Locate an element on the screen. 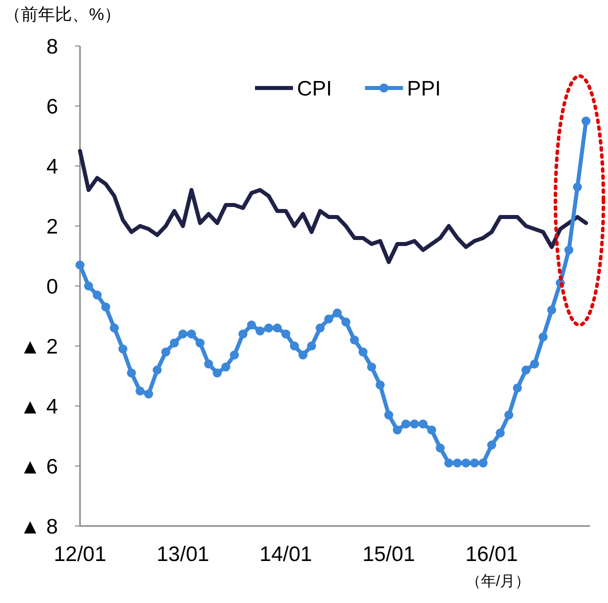 The width and height of the screenshot is (608, 603). y-tick-label: ▲ 8 is located at coordinates (39, 526).